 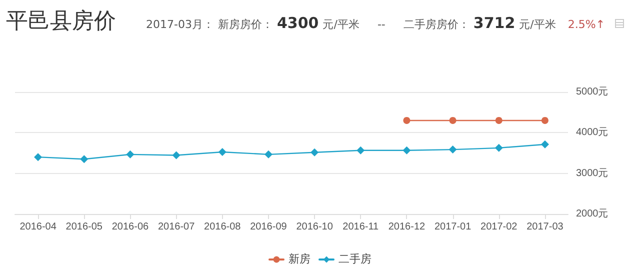 I want to click on x-tick-label: 2017-03, so click(x=545, y=227).